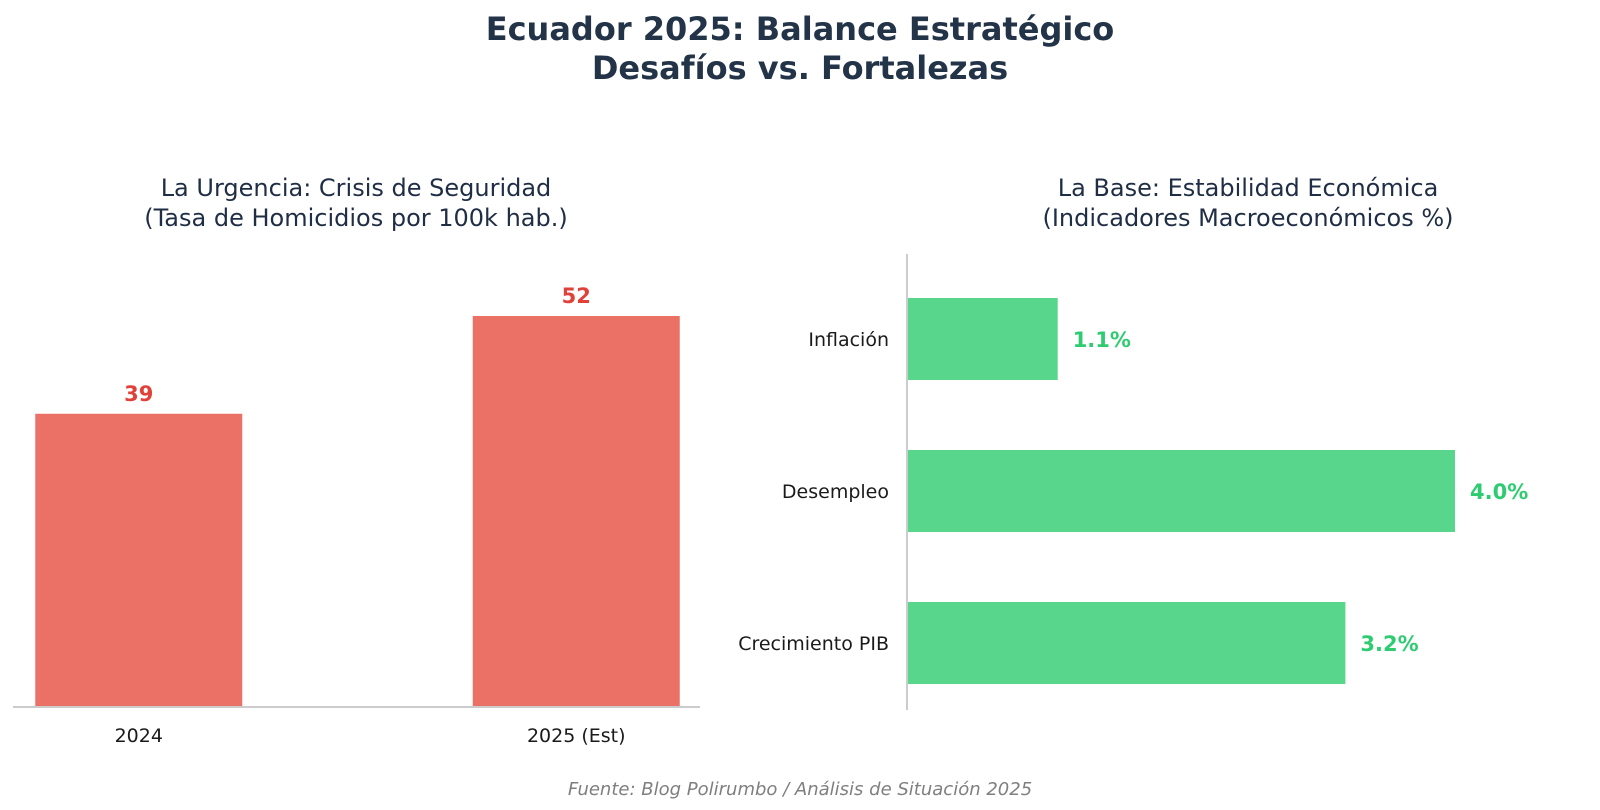  Describe the element at coordinates (800, 29) in the screenshot. I see `figure-title-line-1: Ecuador 2025: Balance Estratégico` at that location.